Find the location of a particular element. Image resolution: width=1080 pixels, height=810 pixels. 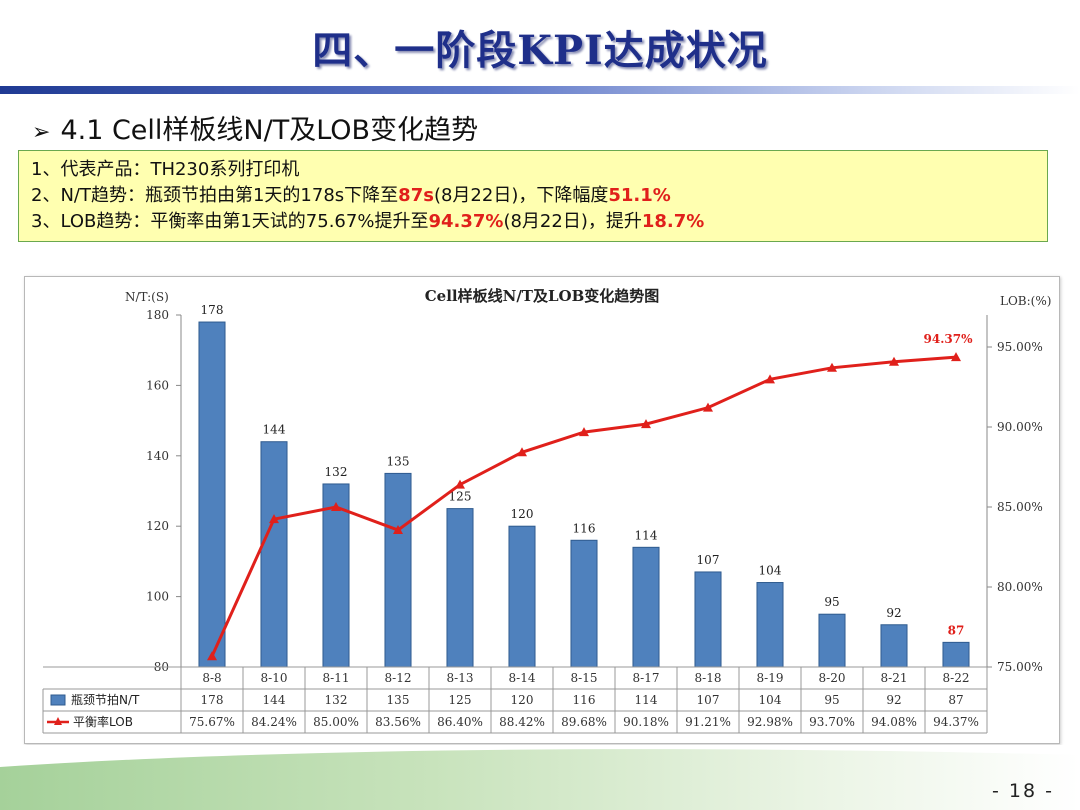

summary-line-3-highlight-lob: 94.37% is located at coordinates (466, 221).